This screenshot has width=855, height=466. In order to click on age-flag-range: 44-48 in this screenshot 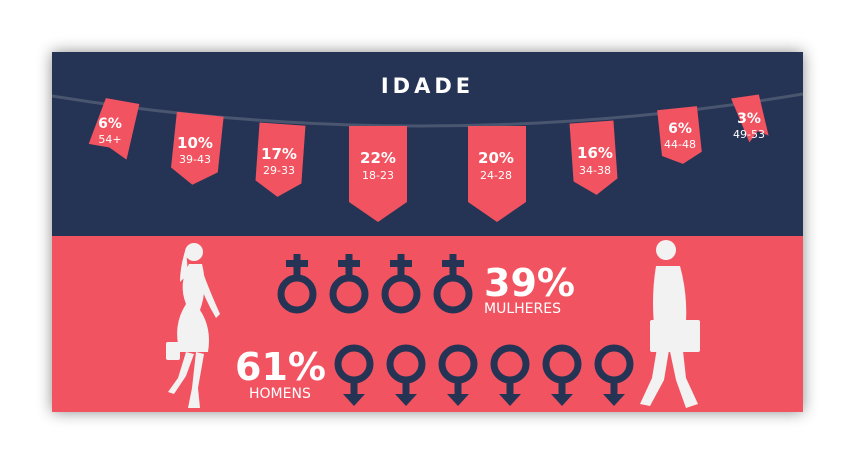, I will do `click(680, 144)`.